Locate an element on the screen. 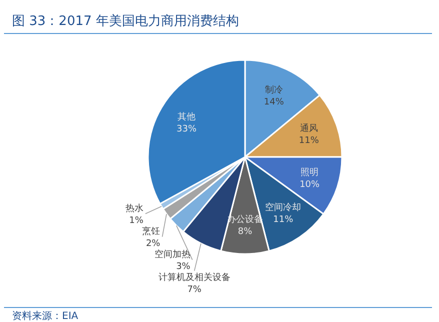  slice-label: 通风 is located at coordinates (309, 128).